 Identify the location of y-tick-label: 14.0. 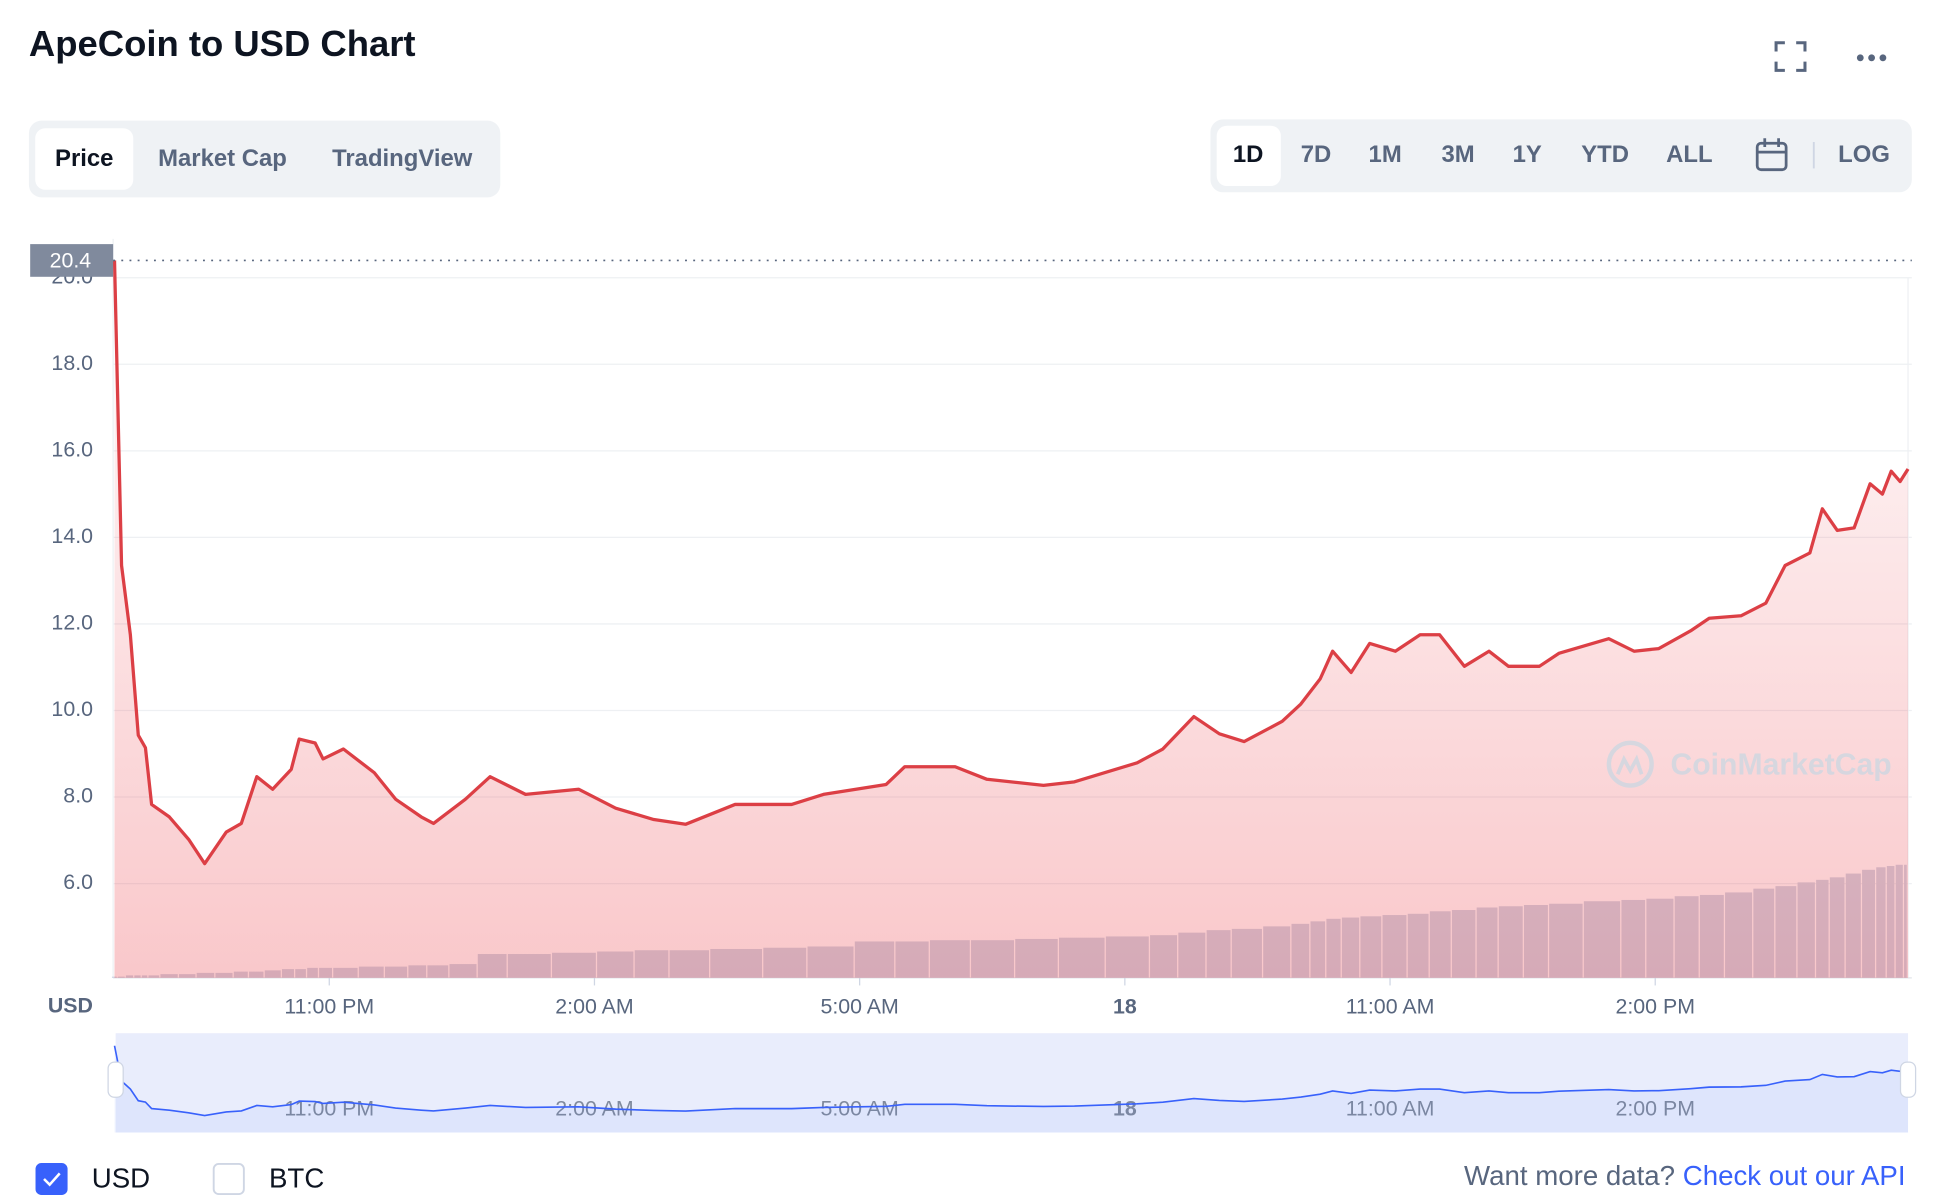
(72, 536).